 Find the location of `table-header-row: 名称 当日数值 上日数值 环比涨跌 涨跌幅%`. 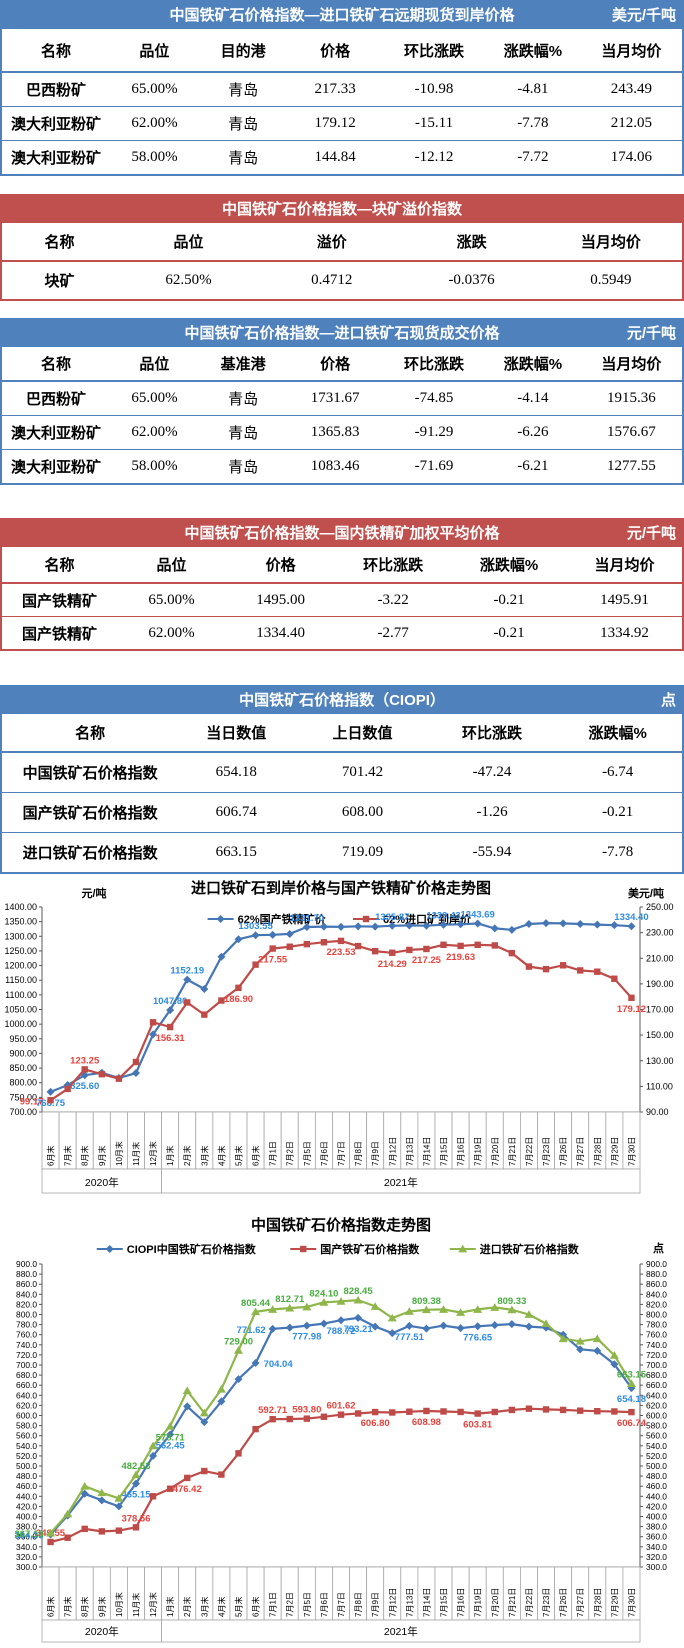

table-header-row: 名称 当日数值 上日数值 环比涨跌 涨跌幅% is located at coordinates (342, 733).